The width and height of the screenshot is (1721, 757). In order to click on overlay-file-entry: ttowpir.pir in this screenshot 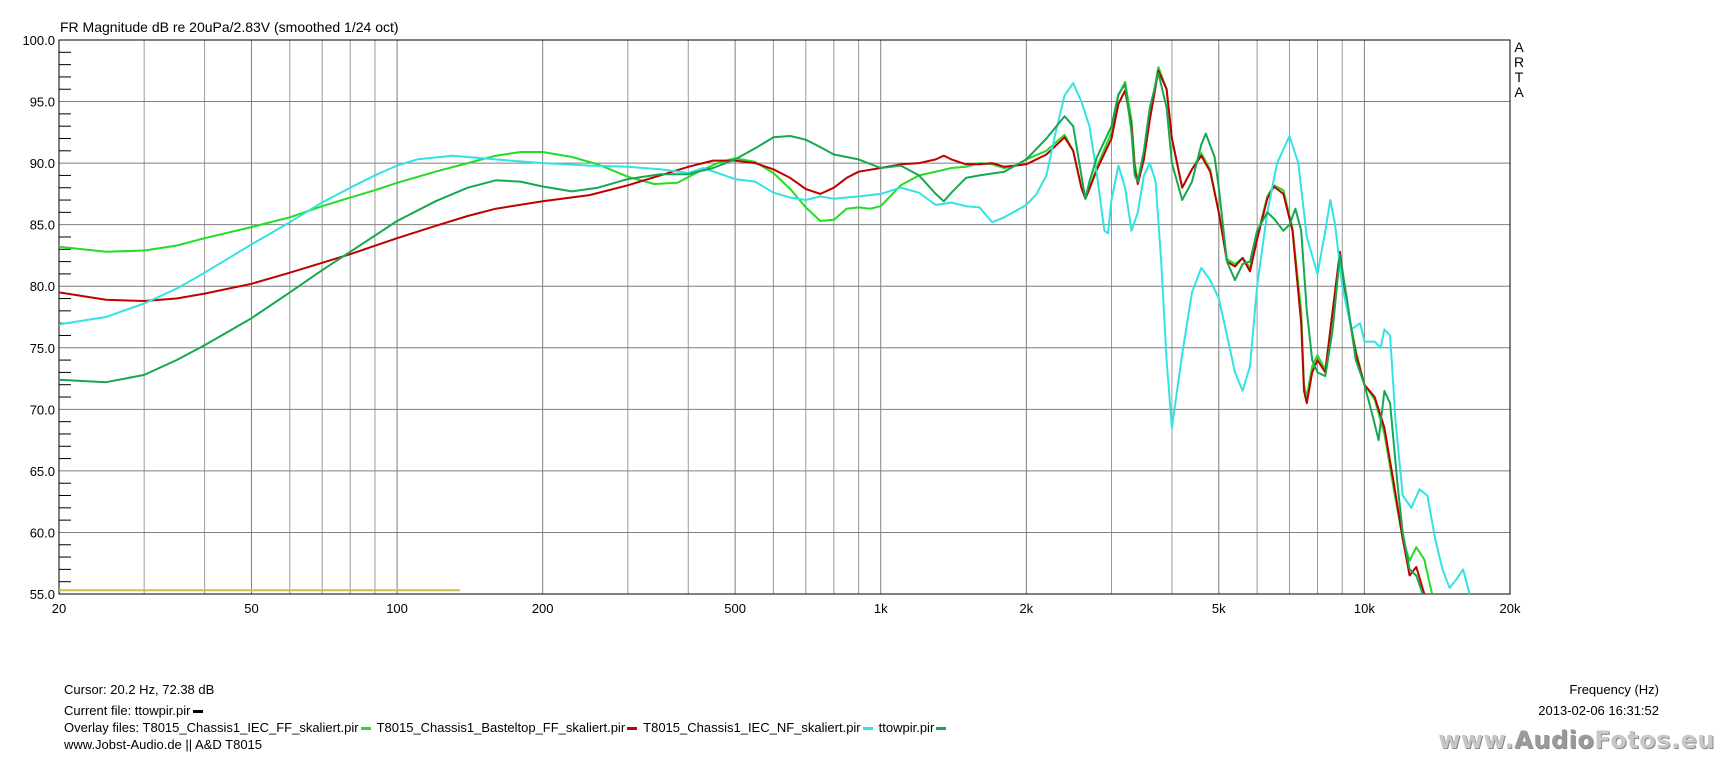, I will do `click(916, 727)`.